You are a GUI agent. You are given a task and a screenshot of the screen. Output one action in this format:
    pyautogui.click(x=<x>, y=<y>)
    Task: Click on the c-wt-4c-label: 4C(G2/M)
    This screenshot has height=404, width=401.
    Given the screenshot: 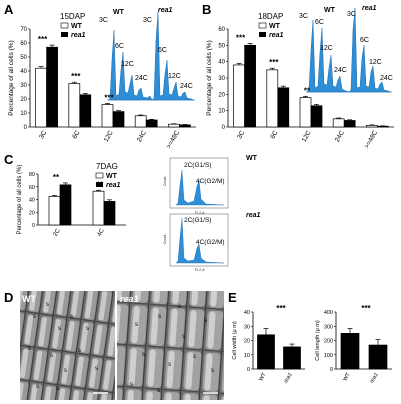 What is the action you would take?
    pyautogui.click(x=210, y=181)
    